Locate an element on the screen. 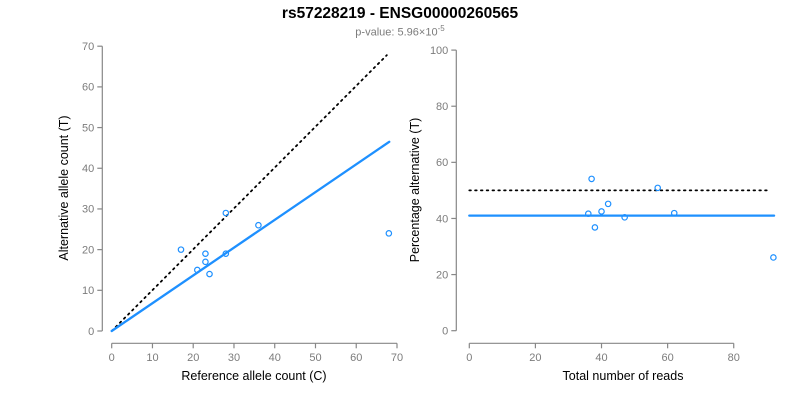  left-xaxis-title: Reference allele count (C) is located at coordinates (254, 376).